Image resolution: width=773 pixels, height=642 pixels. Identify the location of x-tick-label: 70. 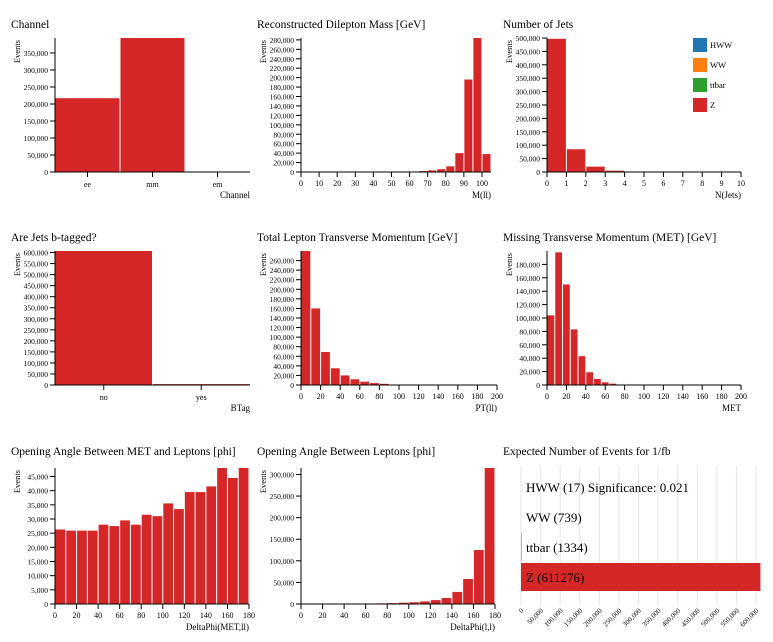
(428, 183).